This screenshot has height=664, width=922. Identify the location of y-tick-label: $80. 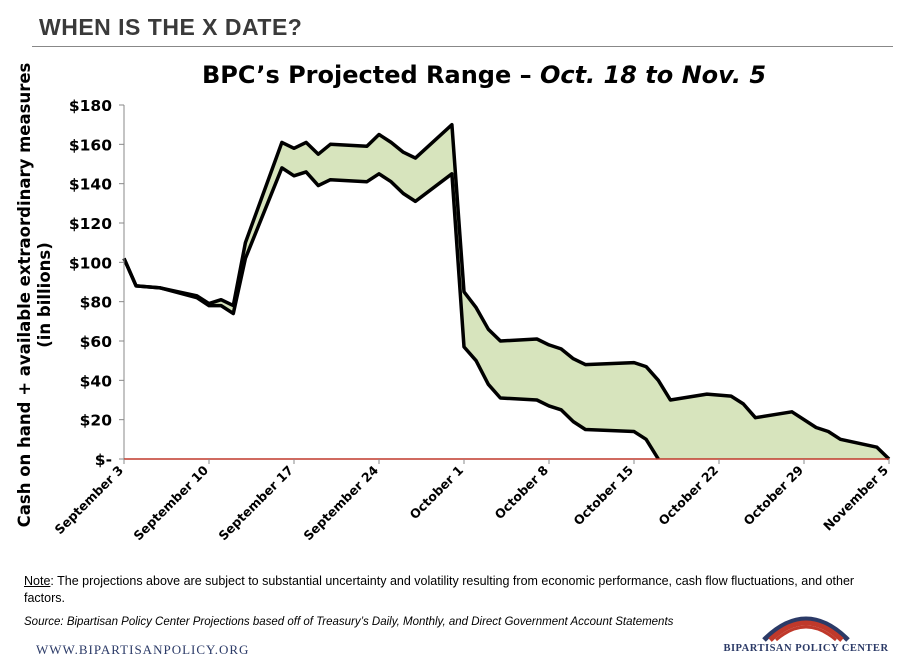
(96, 303).